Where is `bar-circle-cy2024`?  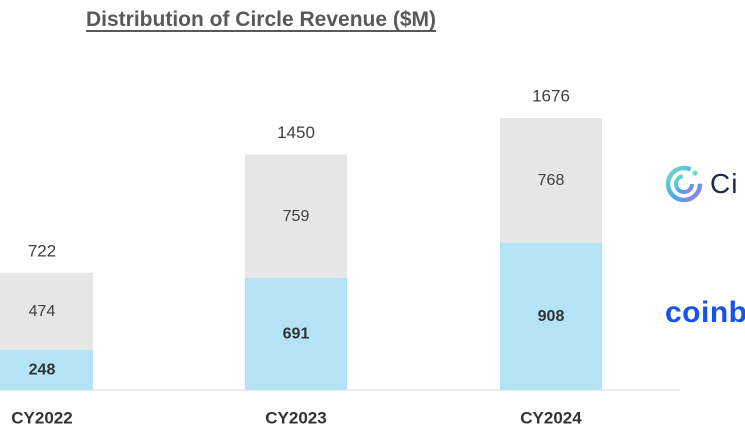 bar-circle-cy2024 is located at coordinates (551, 180).